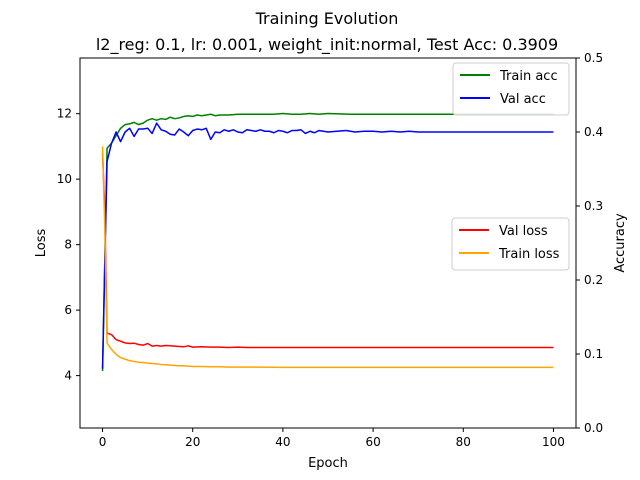  I want to click on x-tick-label: 0, so click(103, 442).